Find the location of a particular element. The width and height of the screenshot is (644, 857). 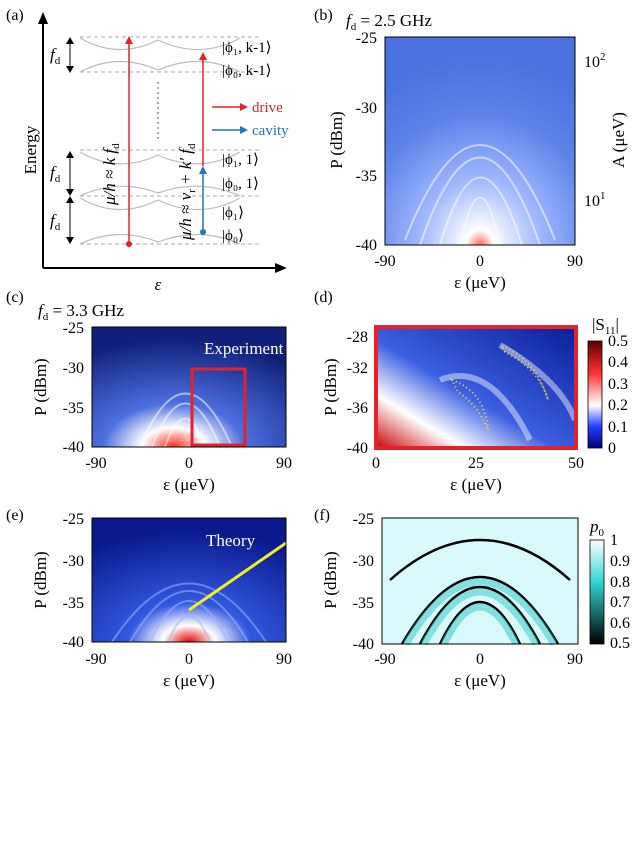

ylabel-f: P (dBm) is located at coordinates (330, 579).